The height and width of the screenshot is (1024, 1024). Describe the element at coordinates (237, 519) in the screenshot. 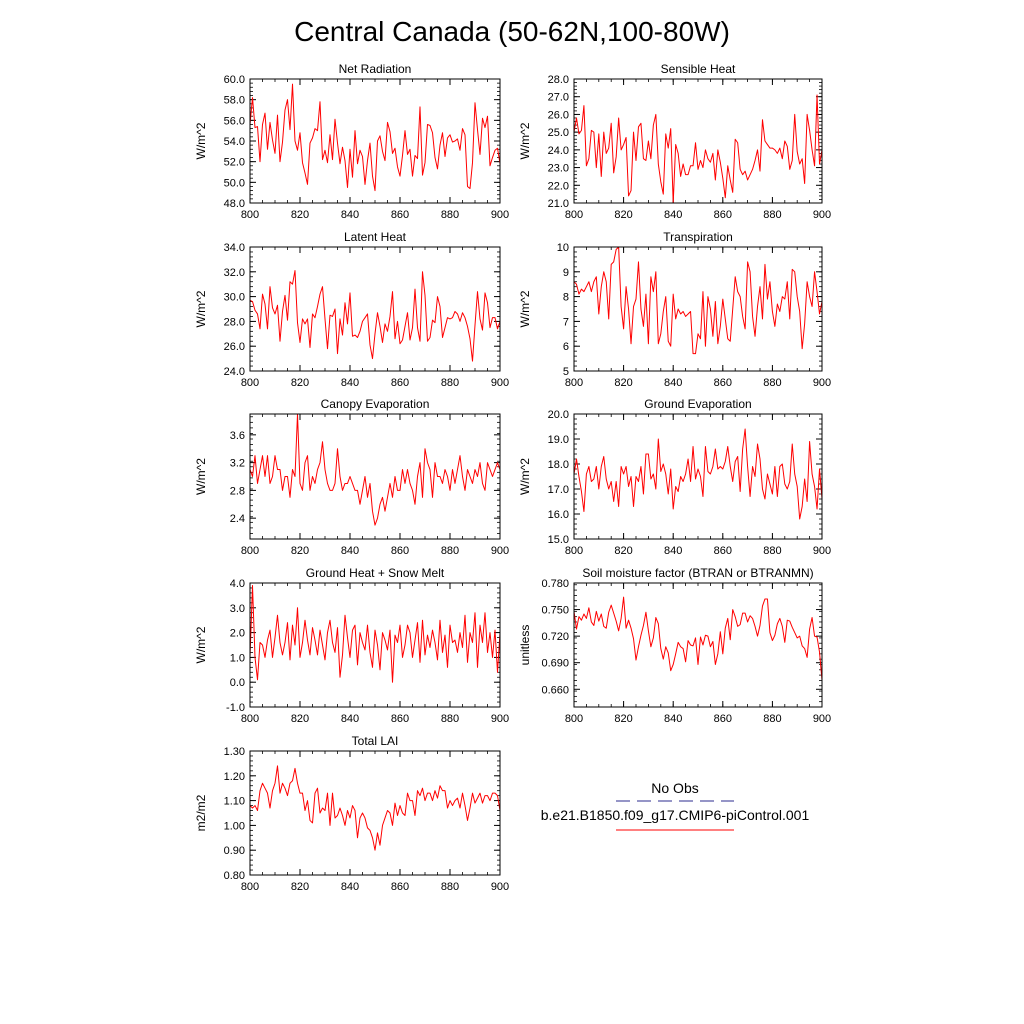

I see `y-tick-label: 2.4` at that location.